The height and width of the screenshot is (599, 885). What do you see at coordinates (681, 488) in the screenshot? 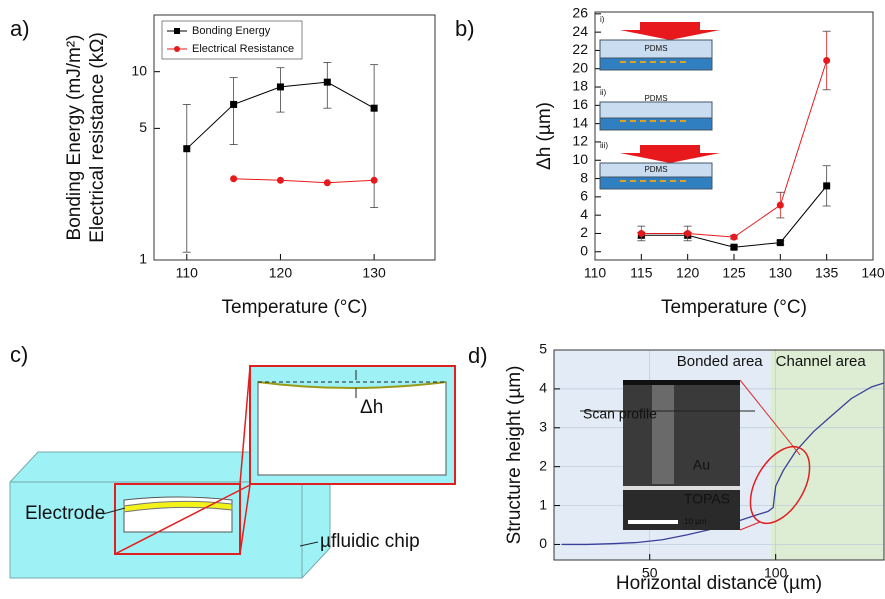
I see `sem-interface` at bounding box center [681, 488].